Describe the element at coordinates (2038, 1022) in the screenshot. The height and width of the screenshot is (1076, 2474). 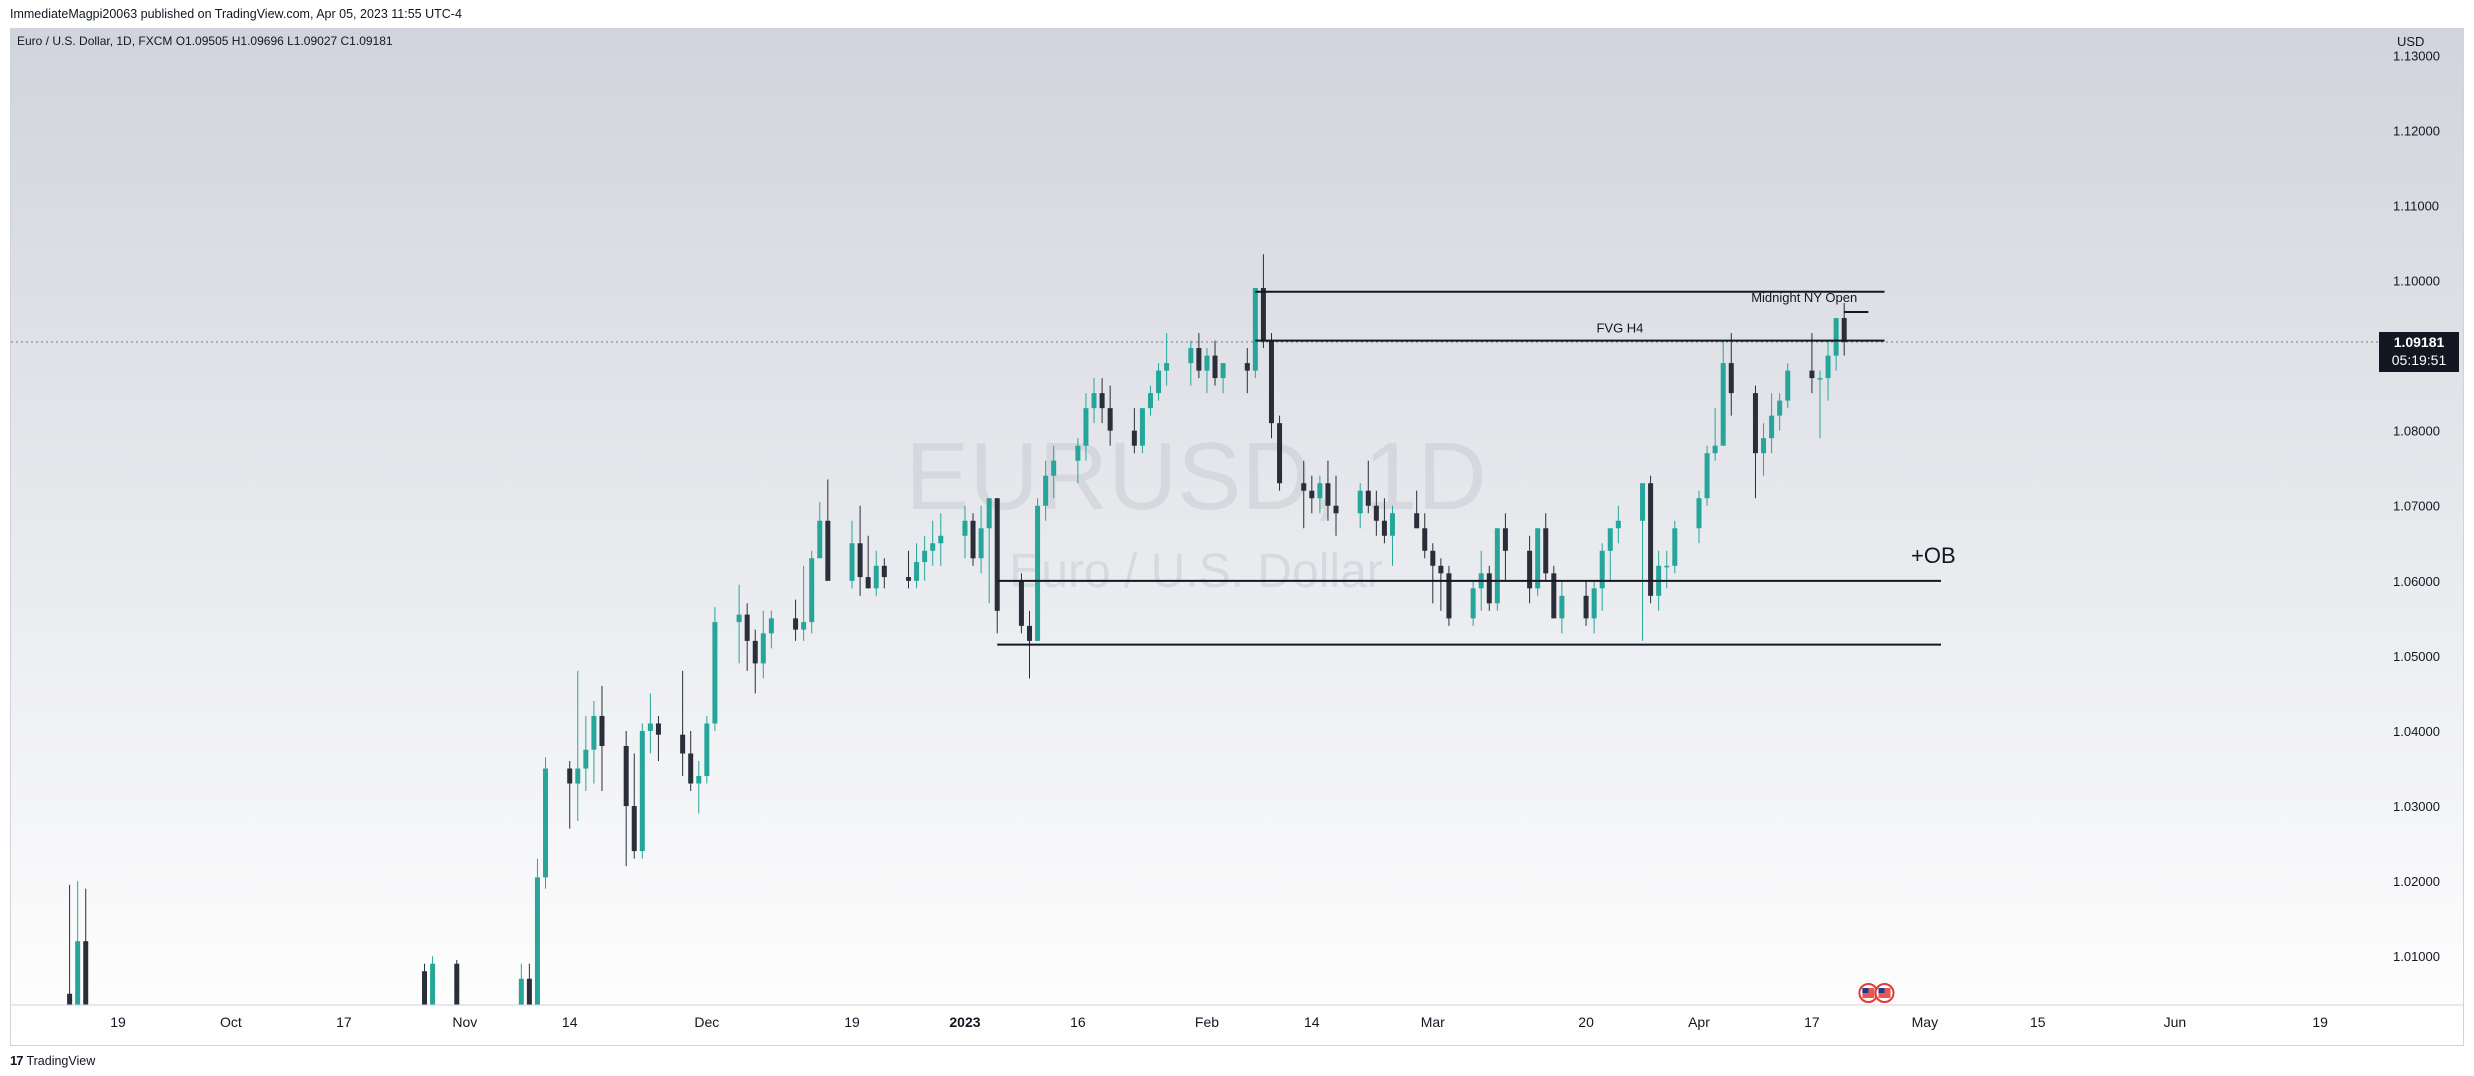
I see `time-tick-label: 15` at that location.